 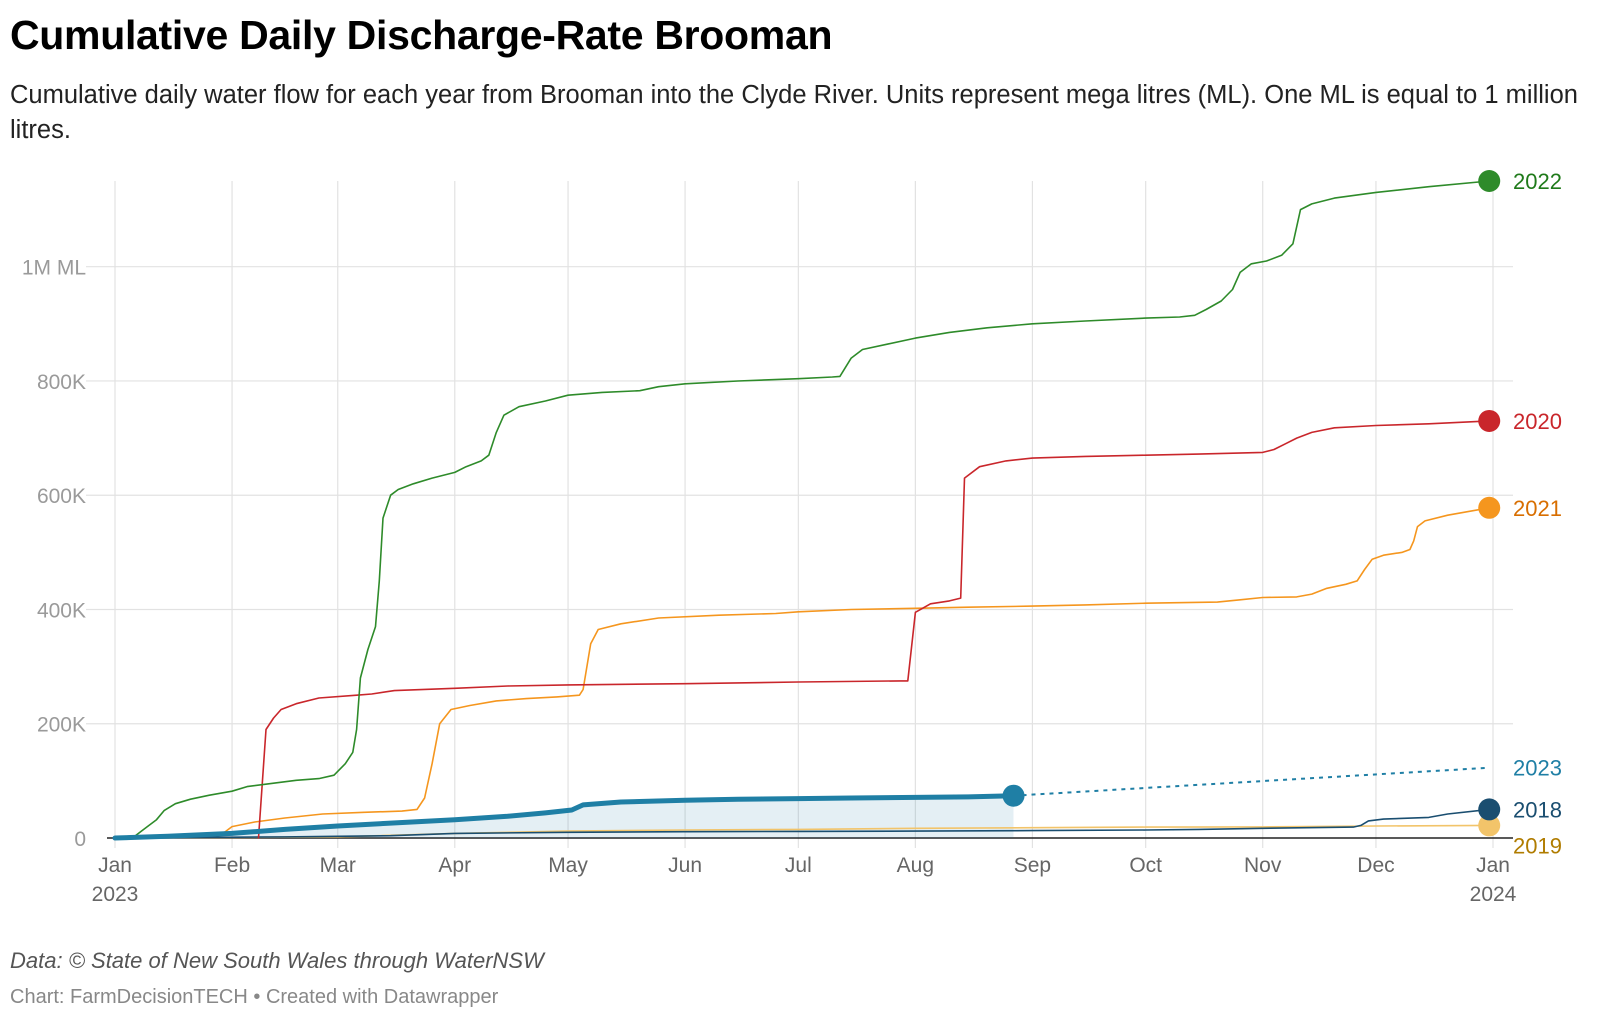 I want to click on series-2020-label: 2020, so click(x=1537, y=421).